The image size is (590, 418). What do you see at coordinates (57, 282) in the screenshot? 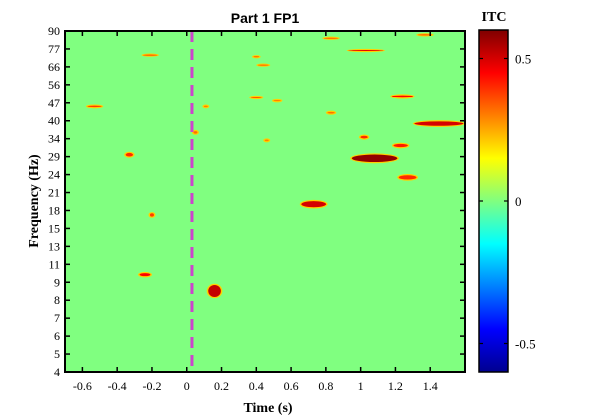
I see `y-tick-label: 9` at bounding box center [57, 282].